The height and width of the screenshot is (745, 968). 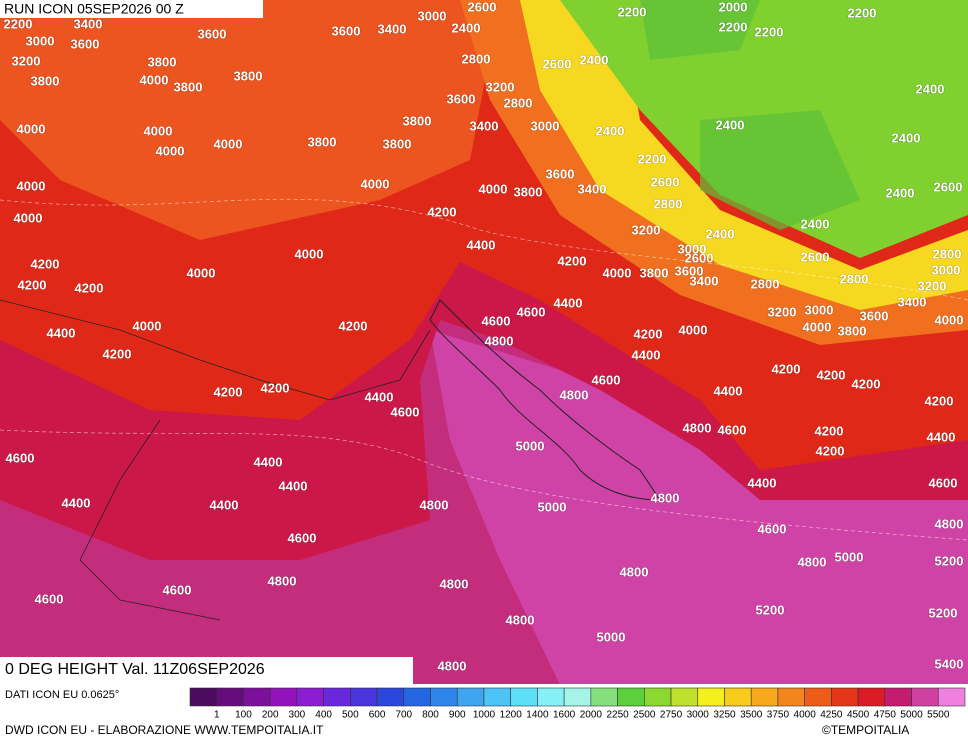 What do you see at coordinates (692, 248) in the screenshot?
I see `contour-label: 3000` at bounding box center [692, 248].